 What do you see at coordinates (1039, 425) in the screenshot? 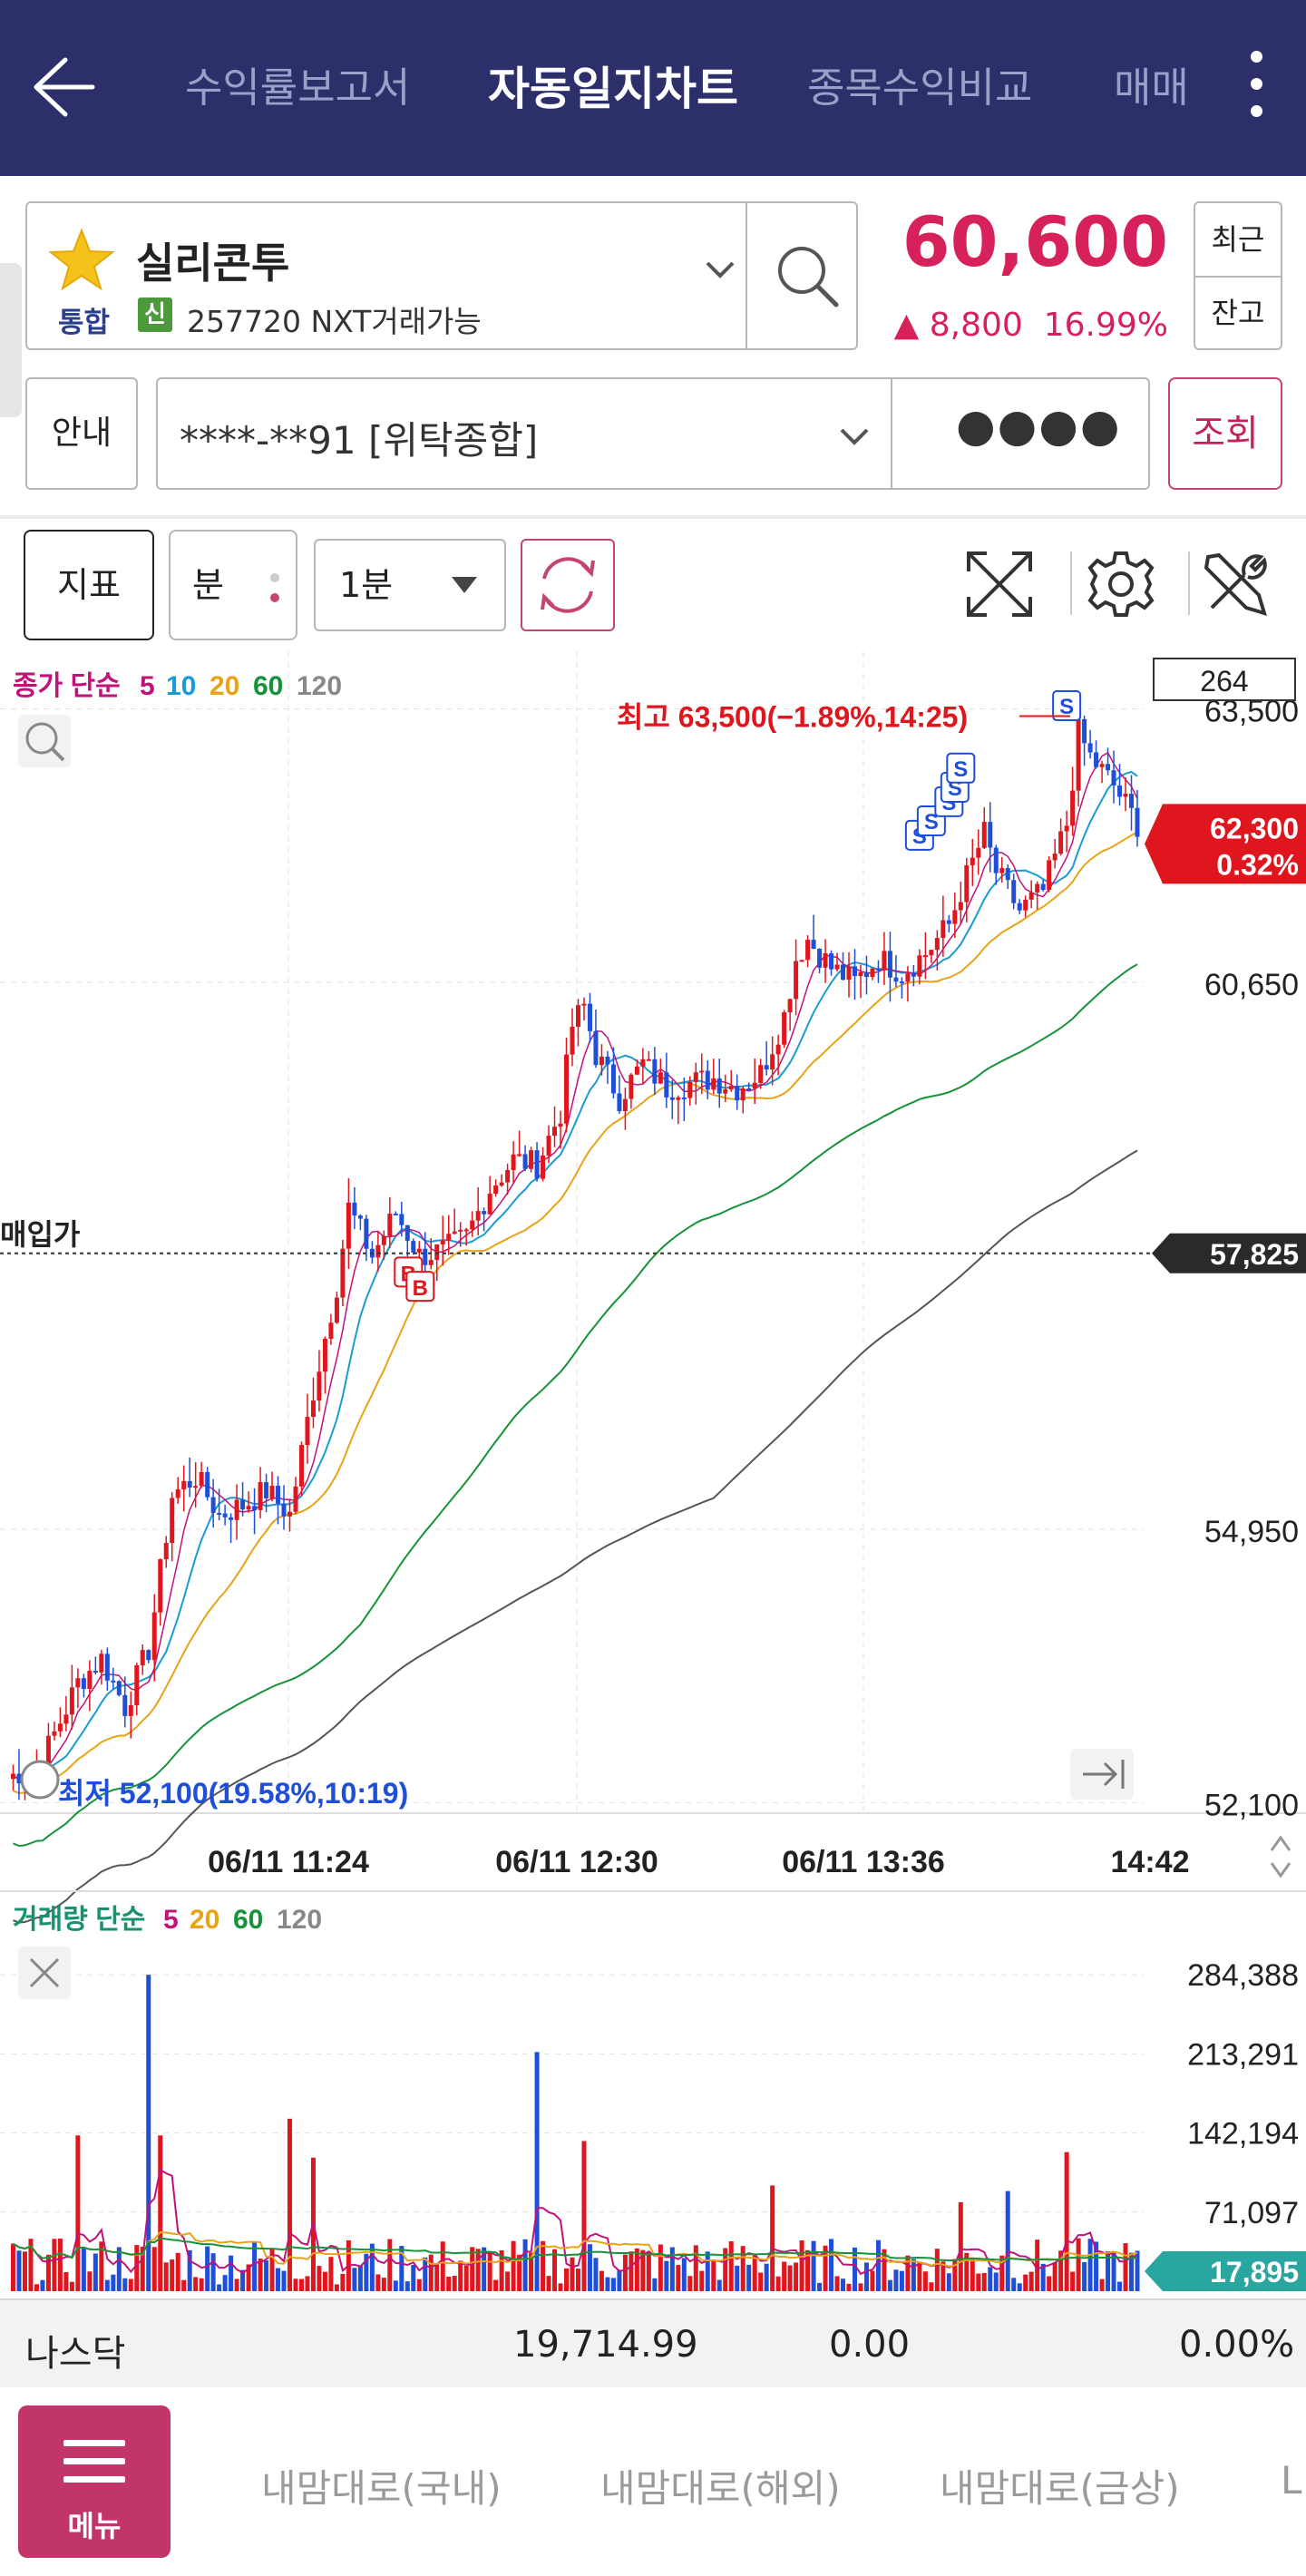
I see `password-field: ●●●●` at bounding box center [1039, 425].